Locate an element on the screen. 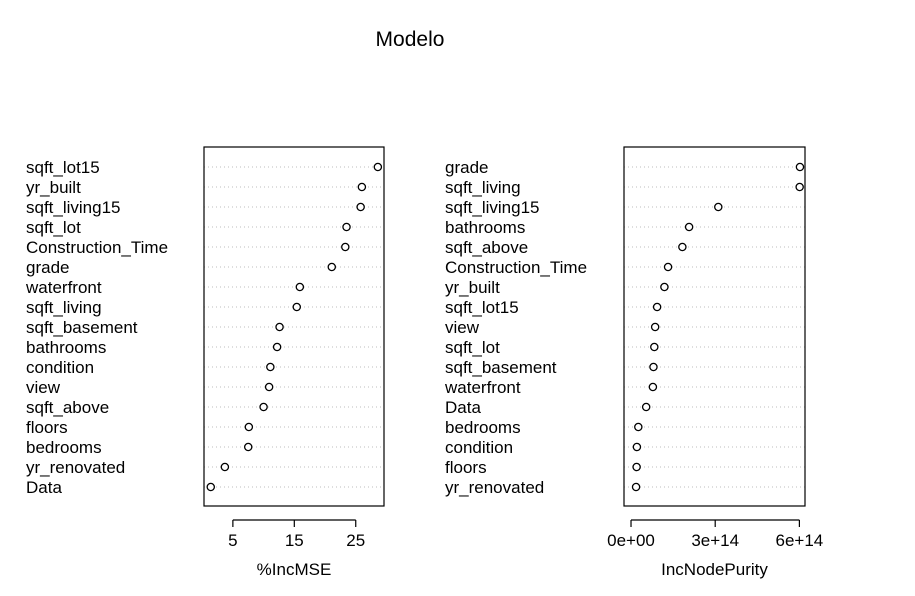  x-tick-label: 25 is located at coordinates (355, 540).